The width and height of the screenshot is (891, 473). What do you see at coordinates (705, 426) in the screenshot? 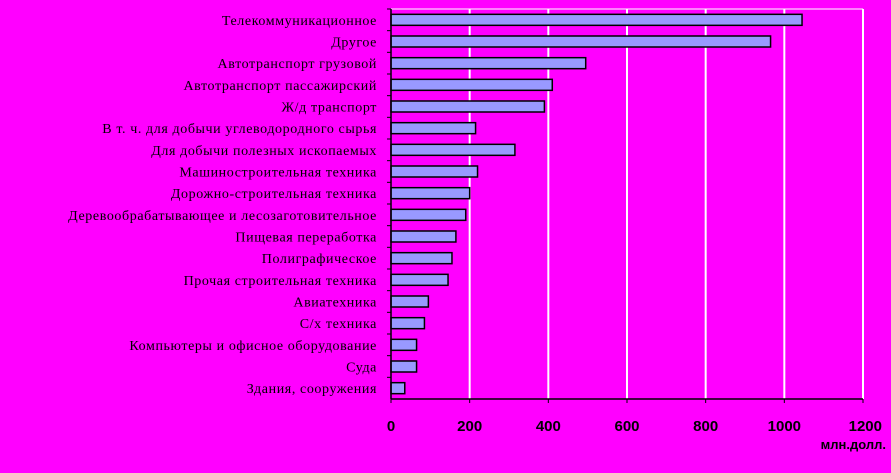
I see `x-tick-label-800: 800` at bounding box center [705, 426].